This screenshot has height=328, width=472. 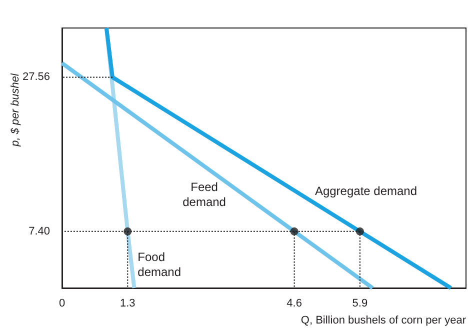 I want to click on y-tick-label: 27.56, so click(x=36, y=77).